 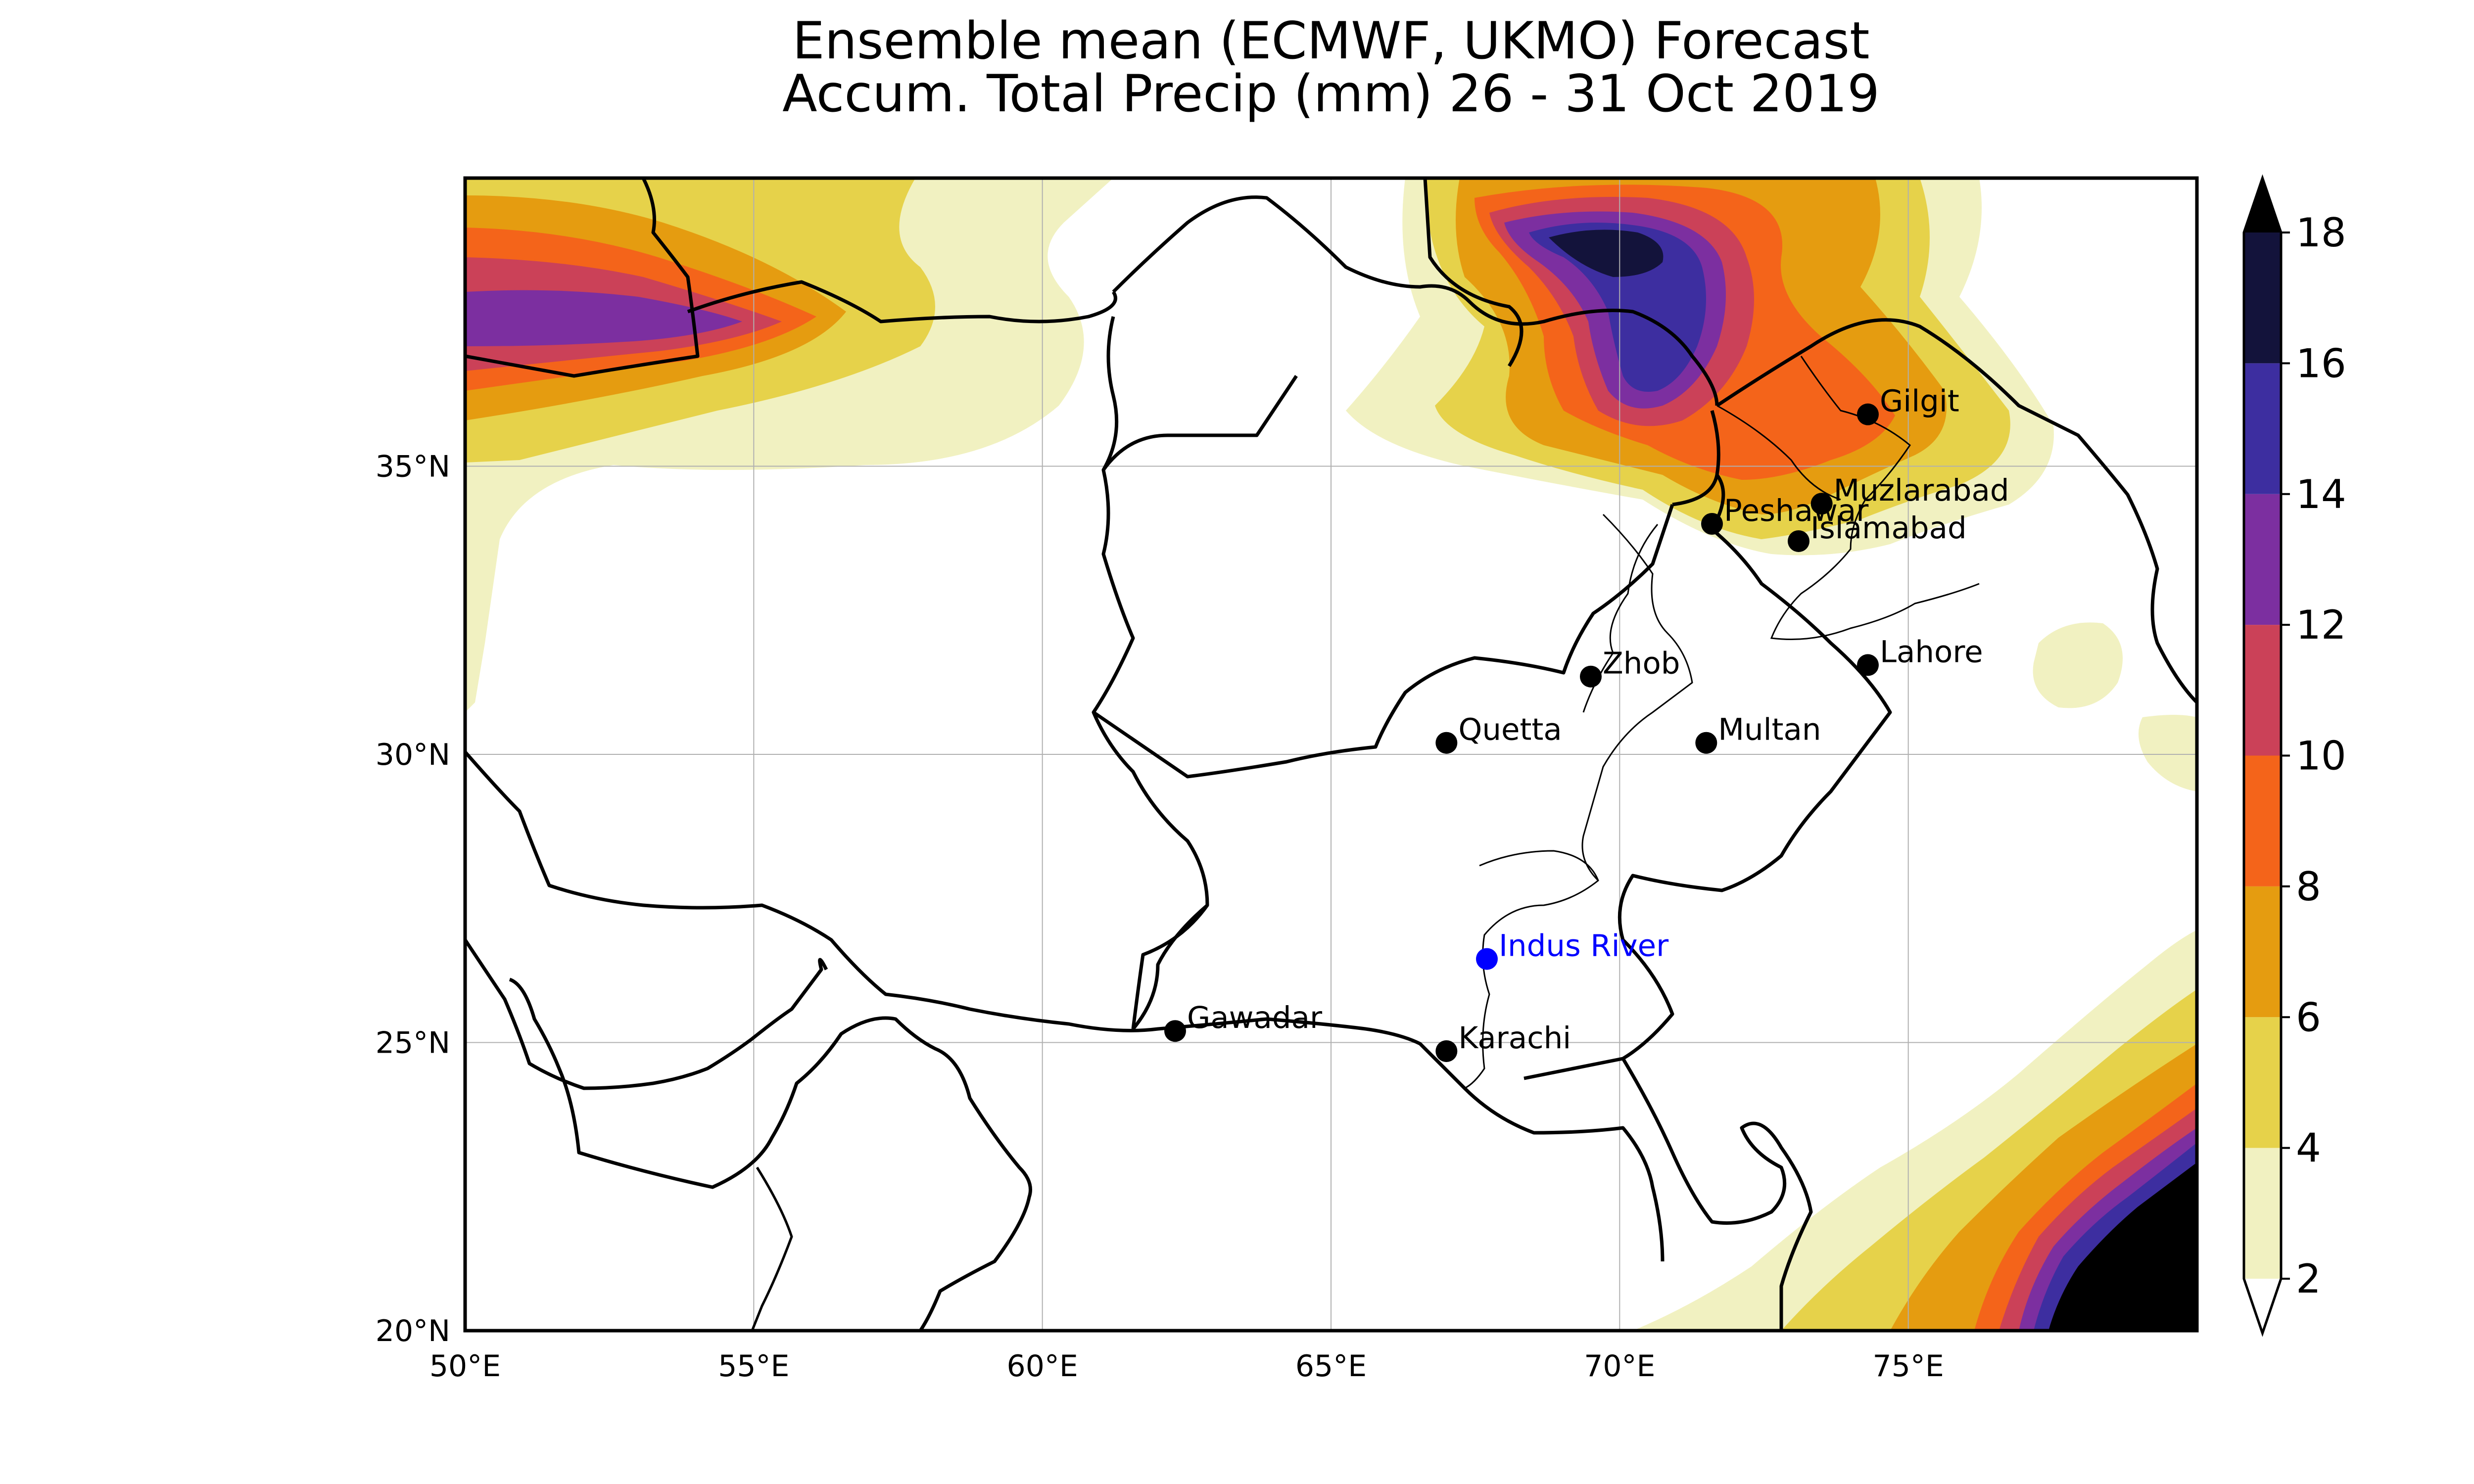 I want to click on lat-tick-label: 30°N, so click(x=413, y=755).